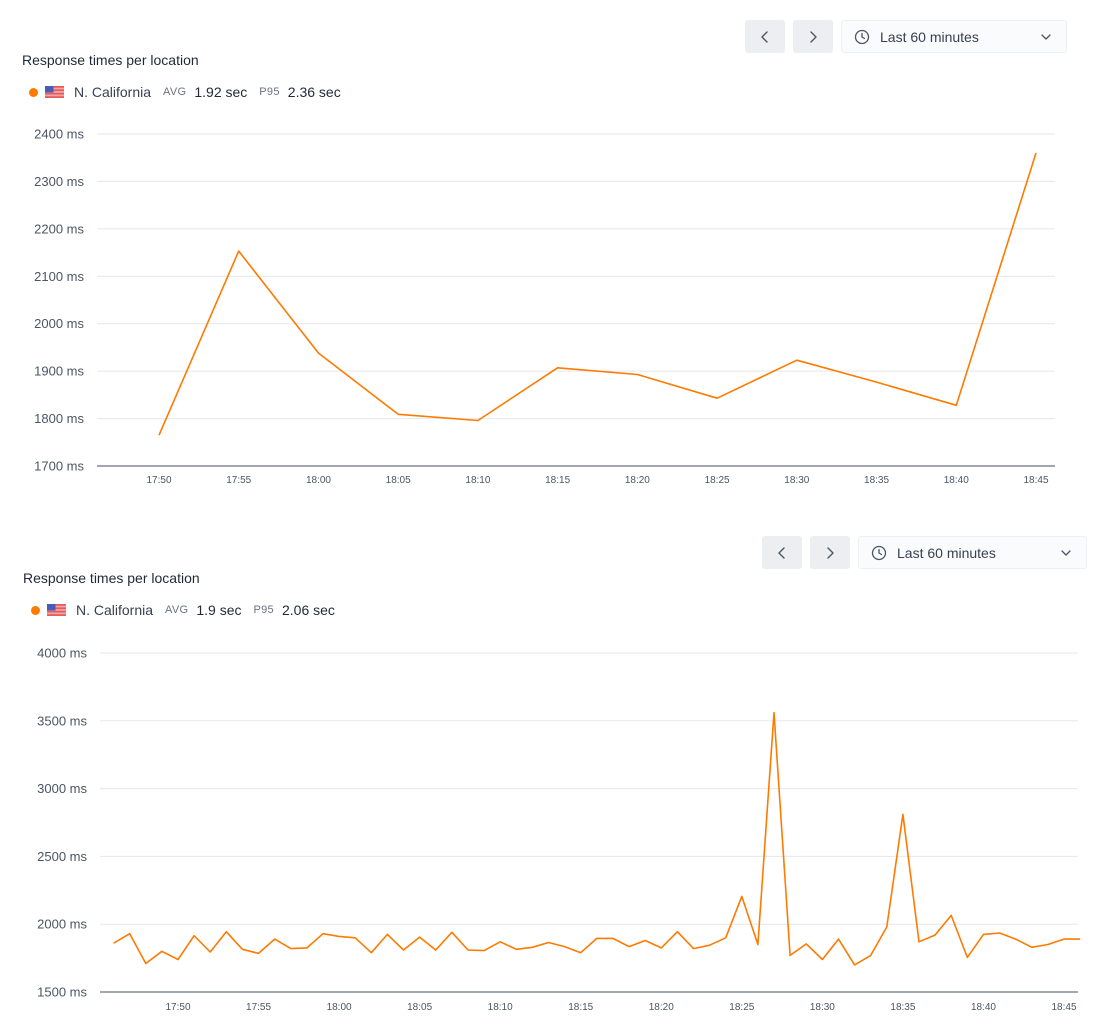 Image resolution: width=1114 pixels, height=1025 pixels. What do you see at coordinates (59, 466) in the screenshot?
I see `y-tick-label: 1700 ms` at bounding box center [59, 466].